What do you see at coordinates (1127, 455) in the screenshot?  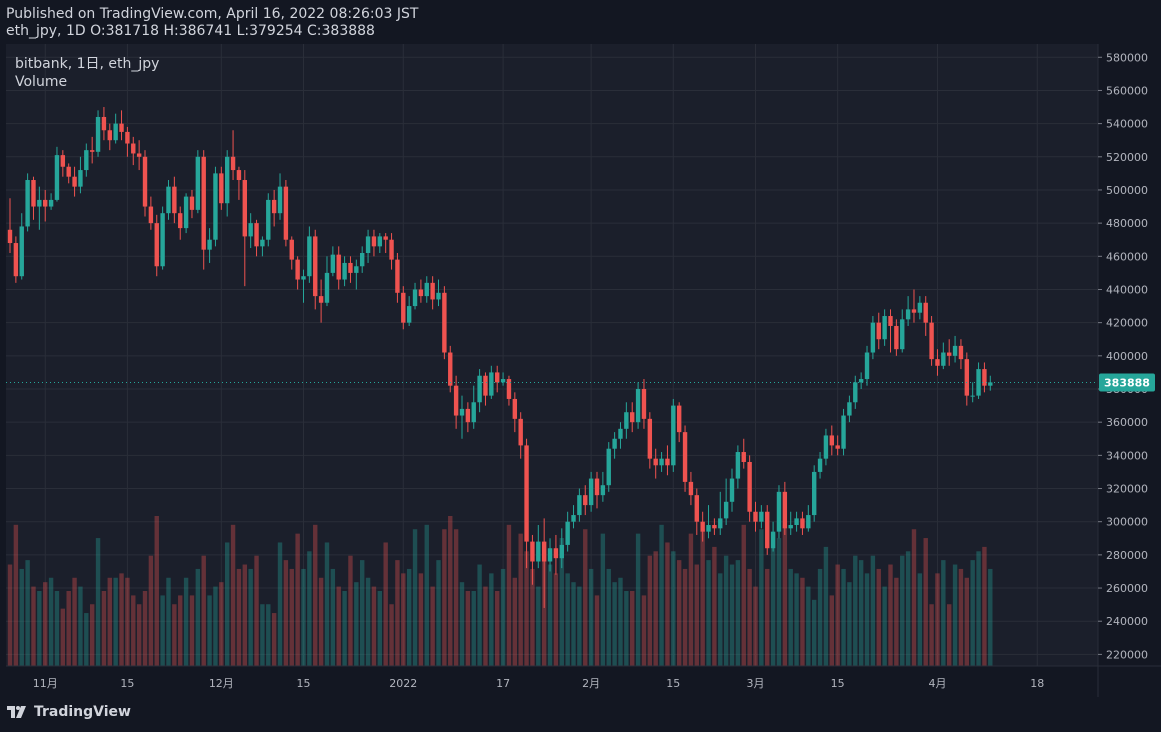 I see `y-tick-label: 340000` at bounding box center [1127, 455].